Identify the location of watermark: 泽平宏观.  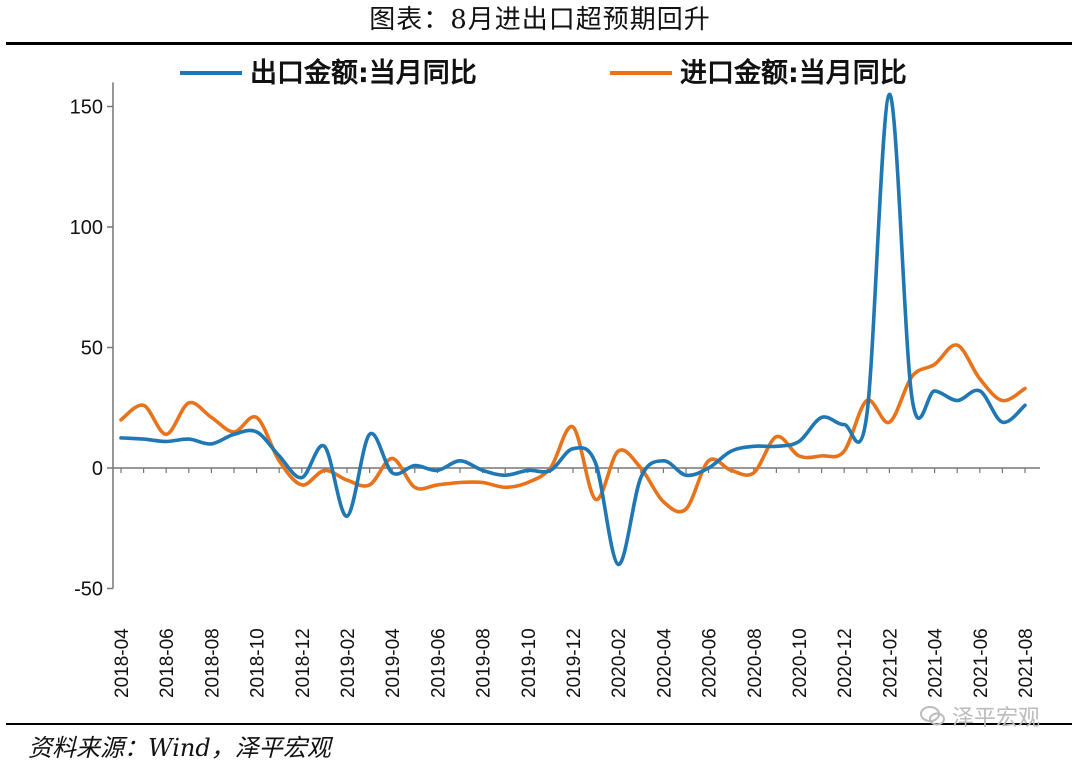
(979, 716).